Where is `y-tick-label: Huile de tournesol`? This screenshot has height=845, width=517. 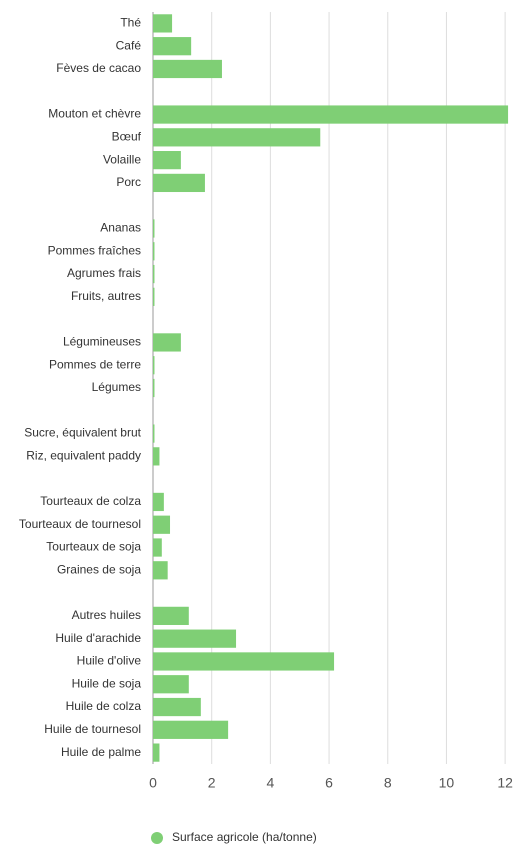 y-tick-label: Huile de tournesol is located at coordinates (92, 729).